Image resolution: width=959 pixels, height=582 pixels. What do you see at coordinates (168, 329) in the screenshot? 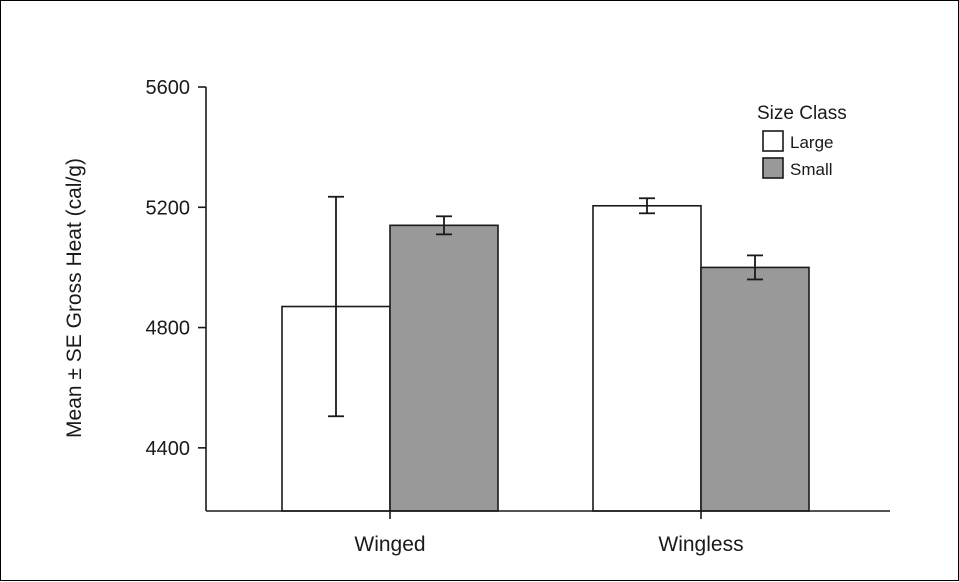
I see `y-tick-label: 4800` at bounding box center [168, 329].